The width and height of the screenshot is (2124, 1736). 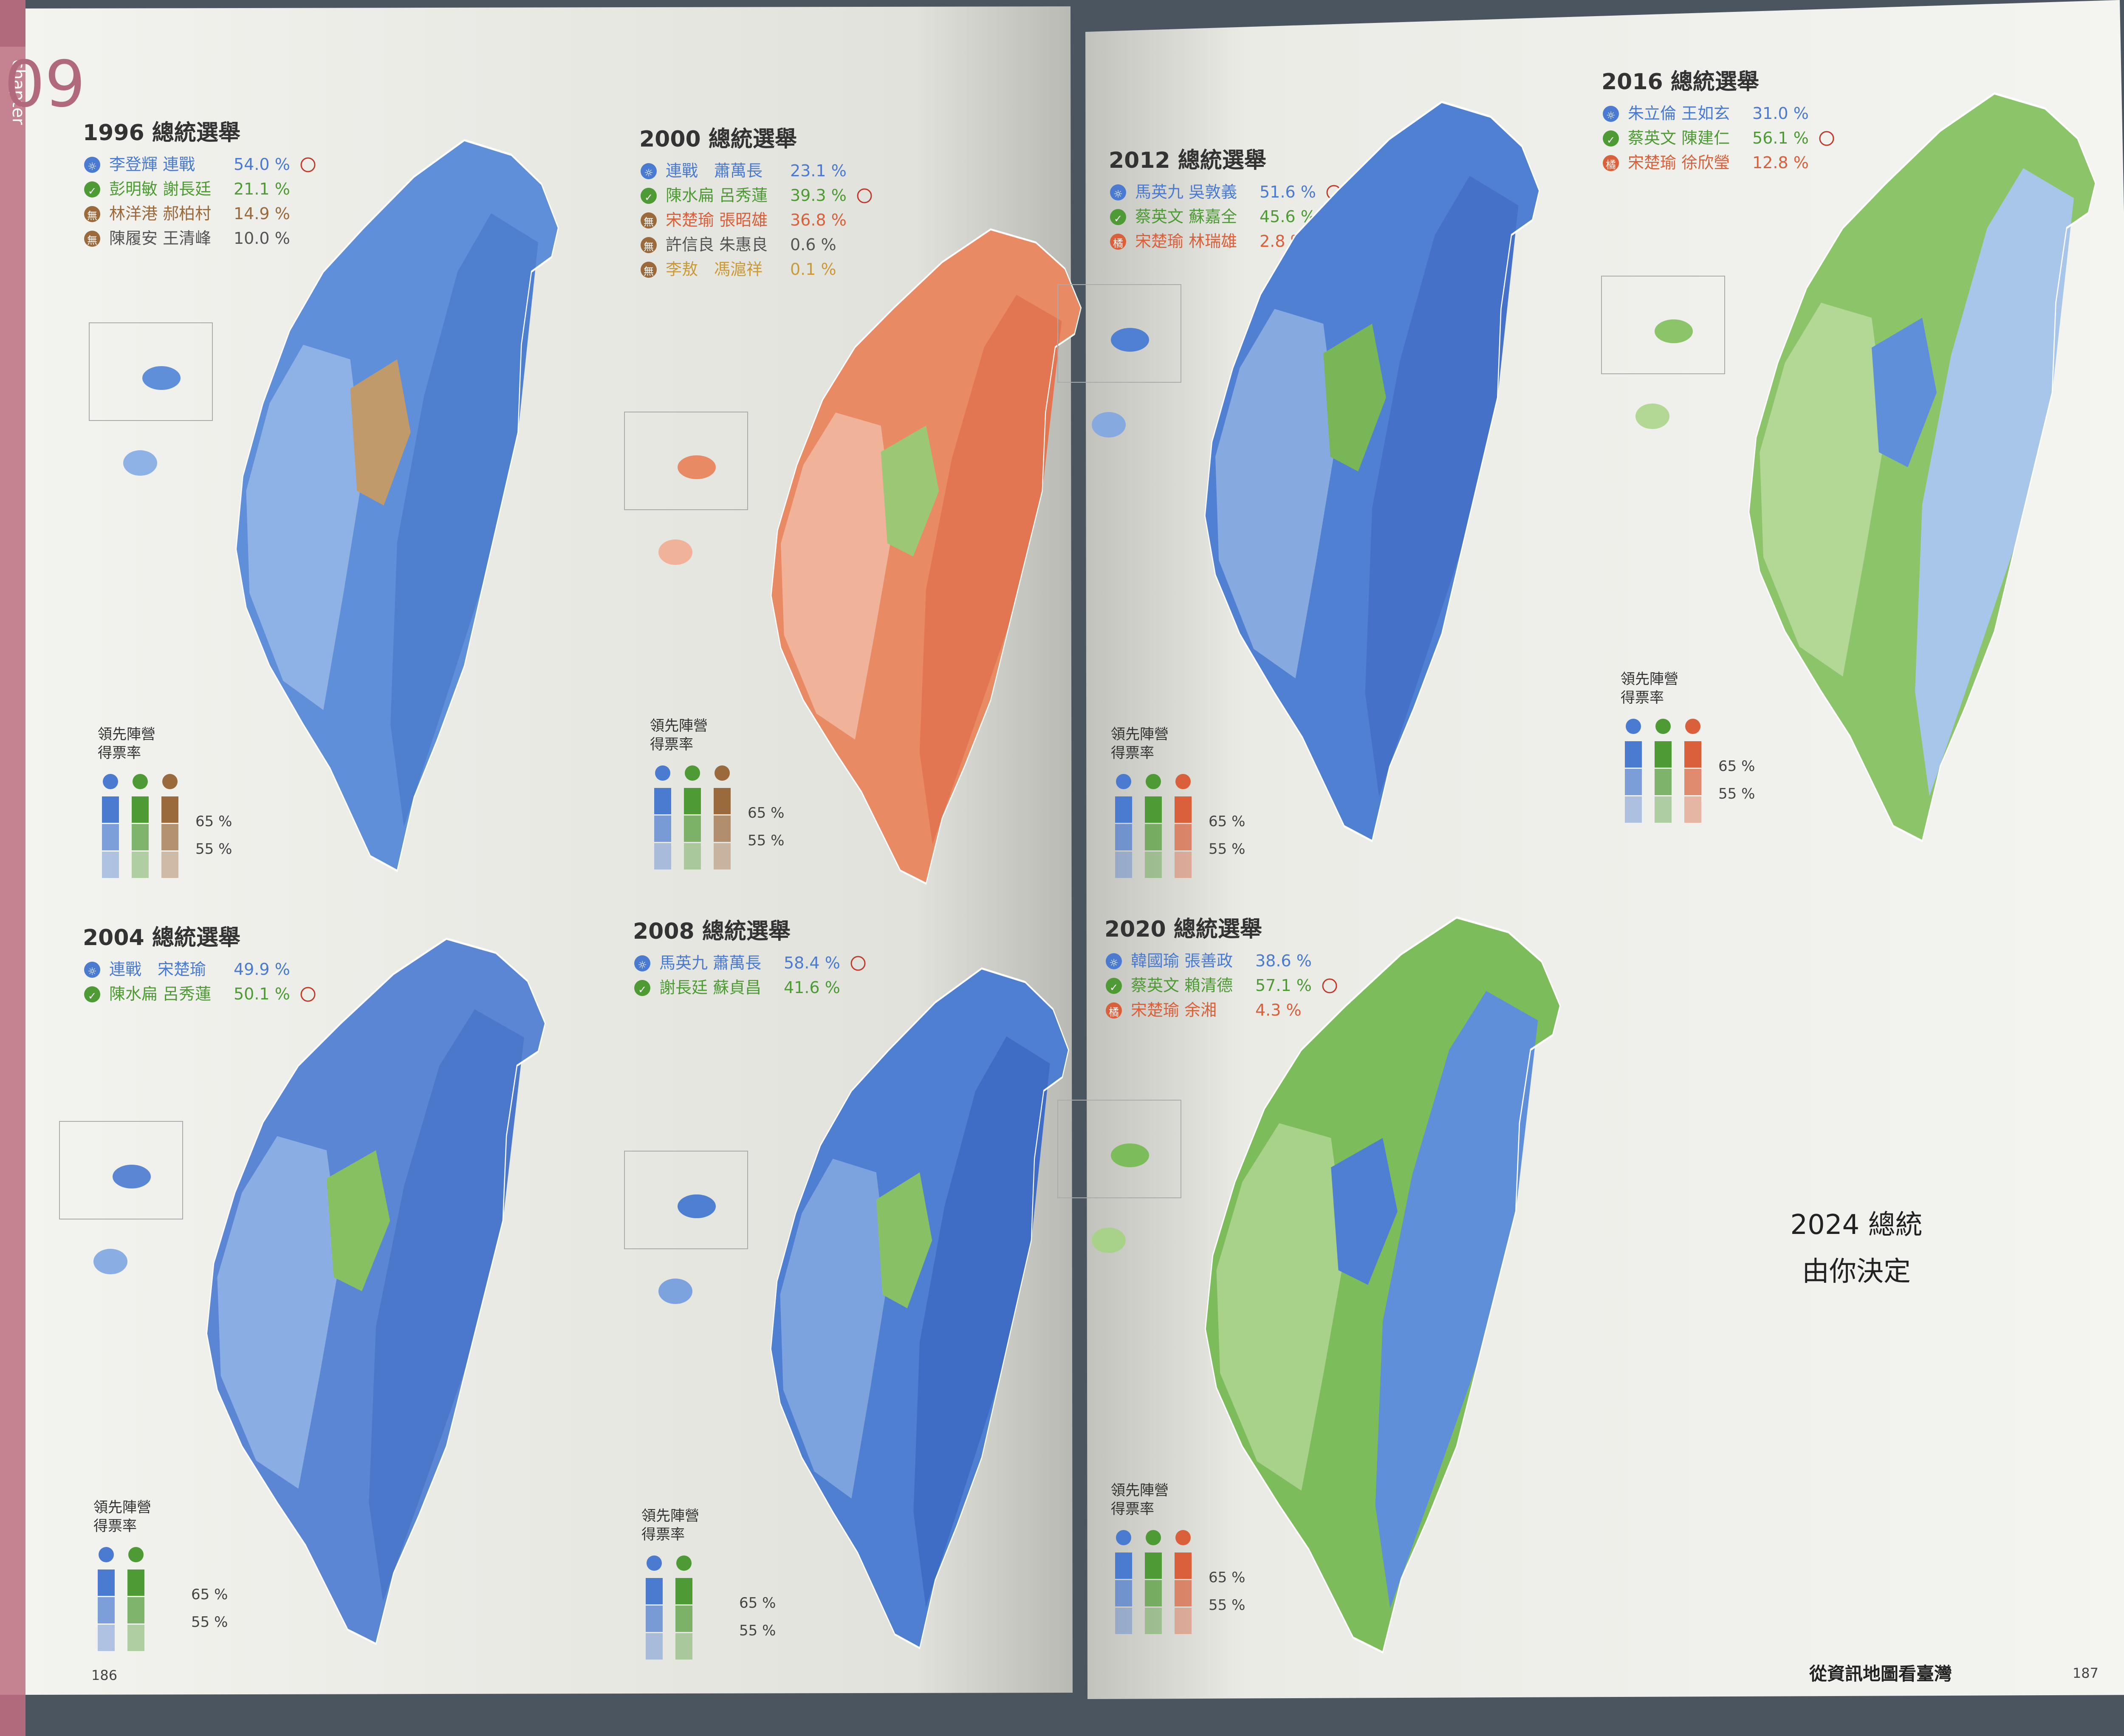 I want to click on candidate-names: 宋楚瑜 余湘, so click(x=1174, y=1010).